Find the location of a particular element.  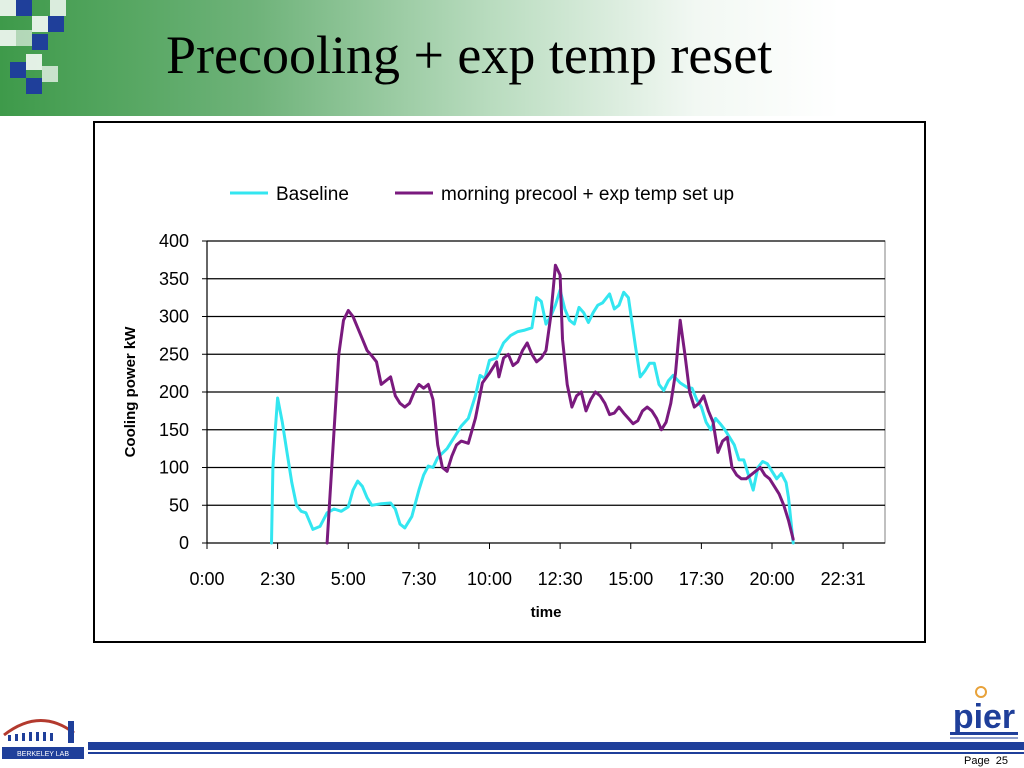

x-tick-label: 15:00 is located at coordinates (630, 579).